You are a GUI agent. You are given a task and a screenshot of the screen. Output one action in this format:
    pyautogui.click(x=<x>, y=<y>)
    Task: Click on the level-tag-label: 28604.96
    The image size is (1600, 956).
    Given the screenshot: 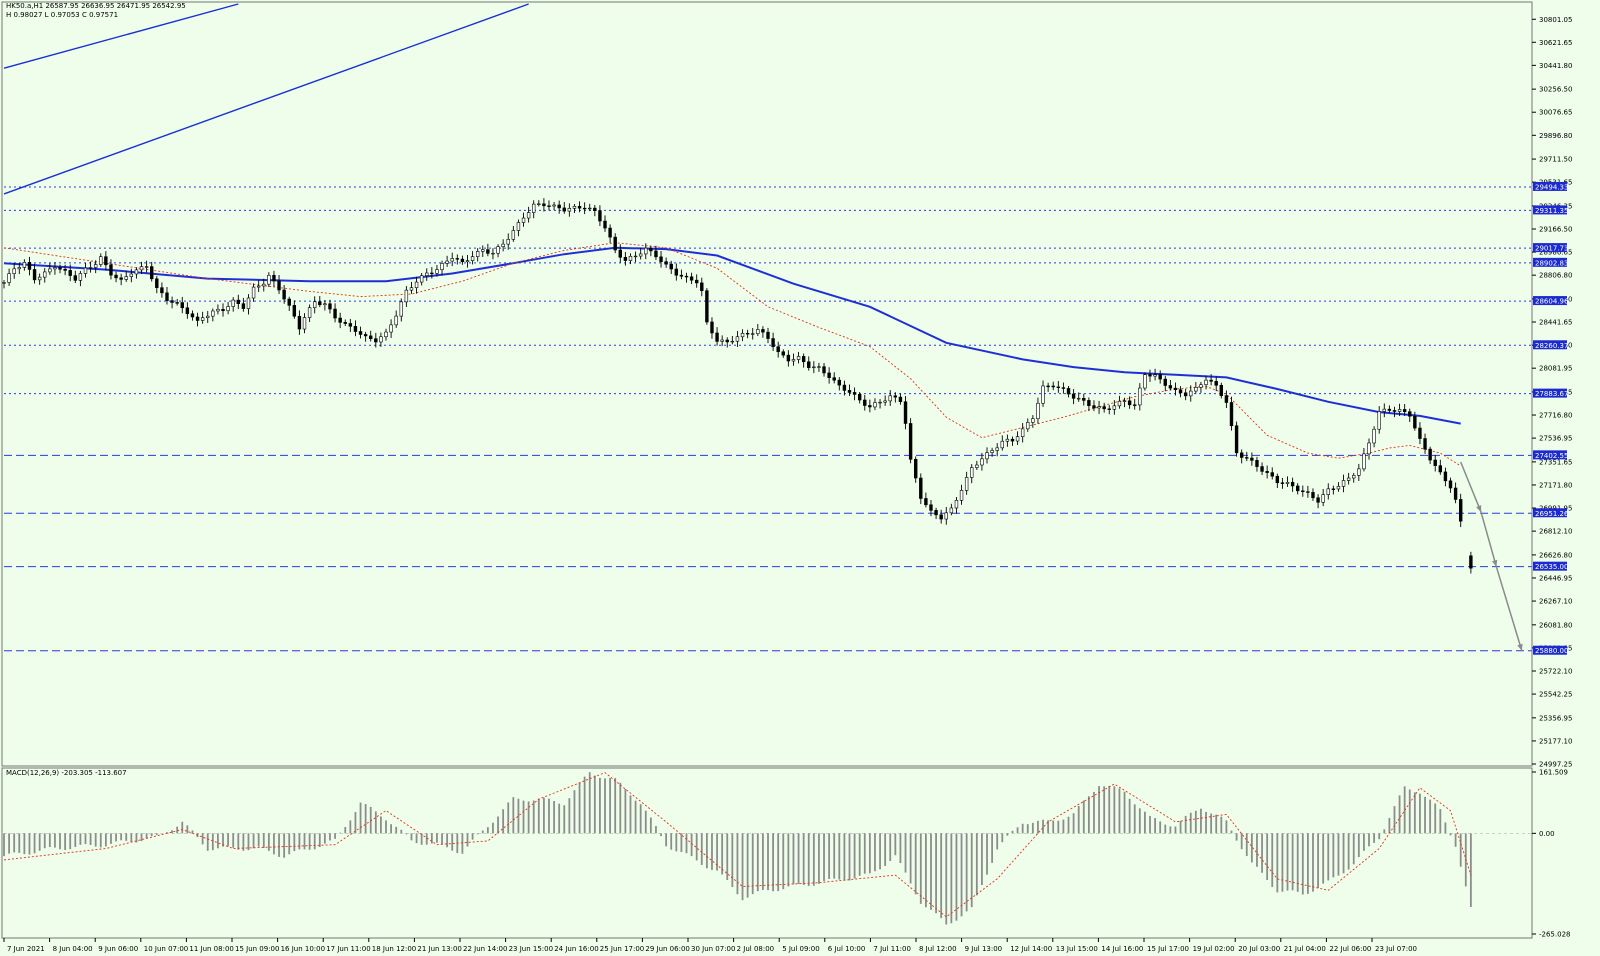 What is the action you would take?
    pyautogui.click(x=1552, y=302)
    